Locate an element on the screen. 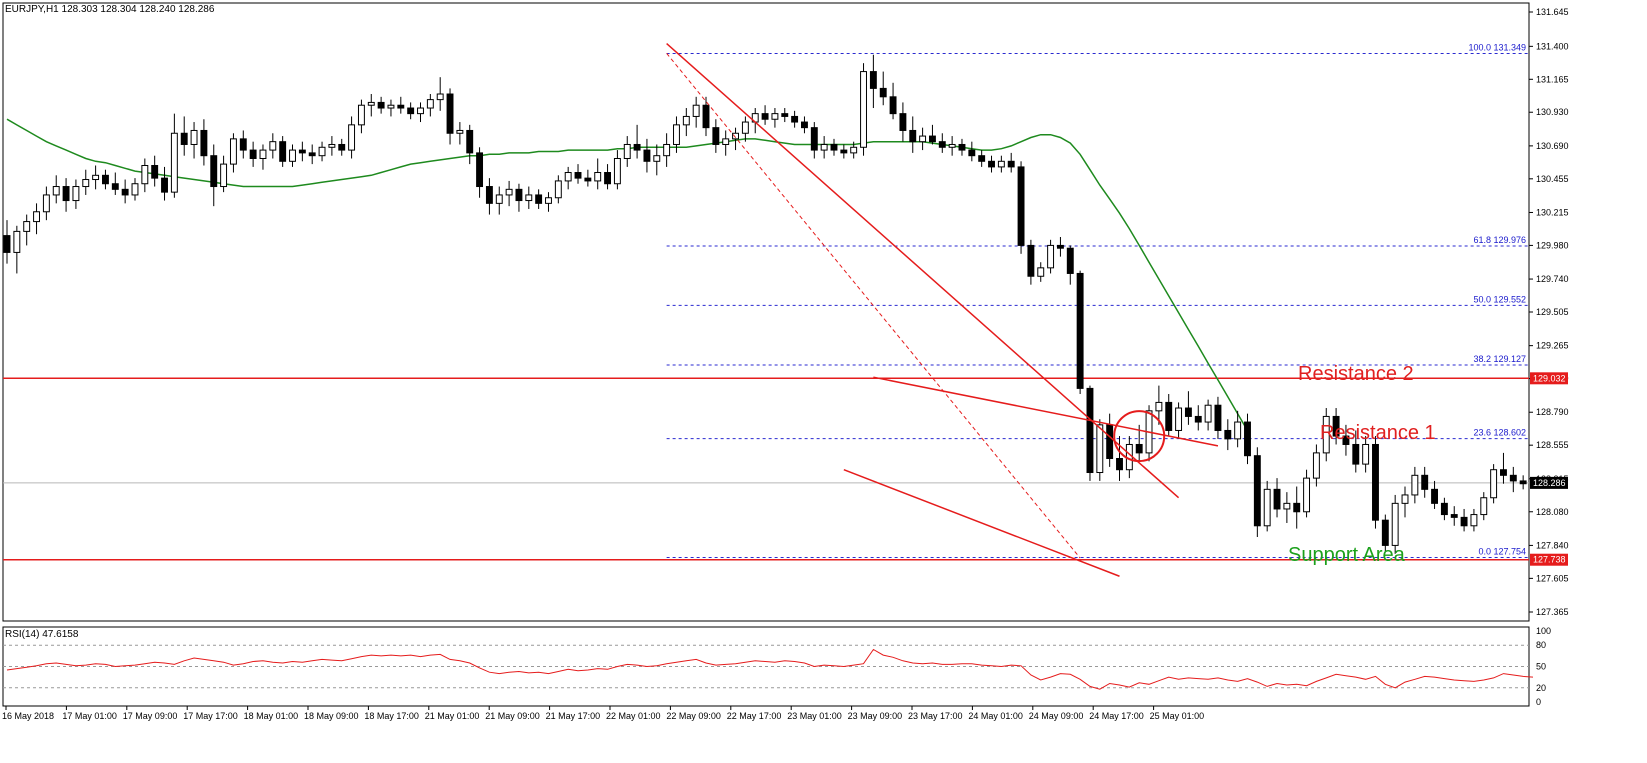 This screenshot has height=763, width=1647. y-tick-label: 131.165 is located at coordinates (1552, 79).